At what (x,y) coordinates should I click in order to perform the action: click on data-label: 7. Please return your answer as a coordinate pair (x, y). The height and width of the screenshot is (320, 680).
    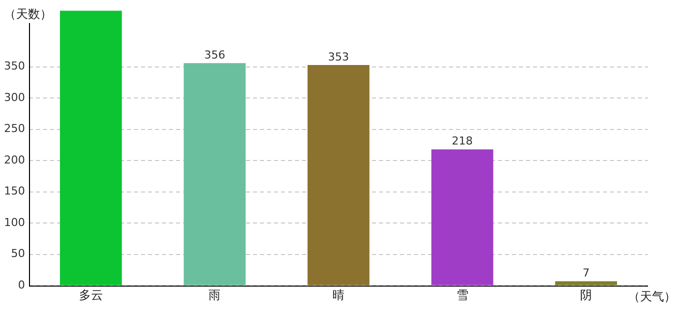
    Looking at the image, I should click on (586, 273).